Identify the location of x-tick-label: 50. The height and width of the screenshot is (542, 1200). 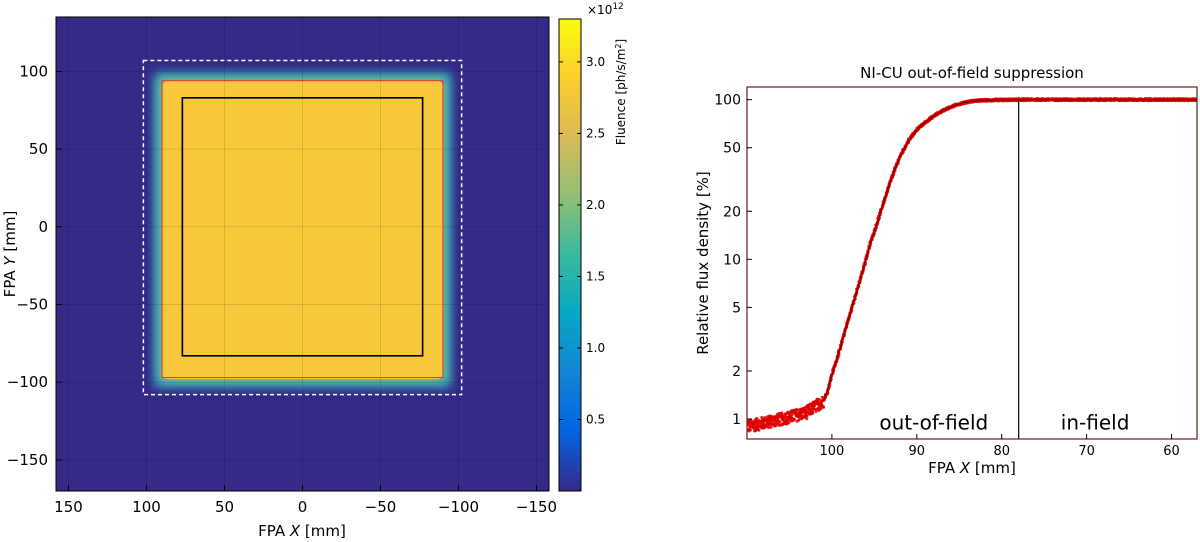
(224, 507).